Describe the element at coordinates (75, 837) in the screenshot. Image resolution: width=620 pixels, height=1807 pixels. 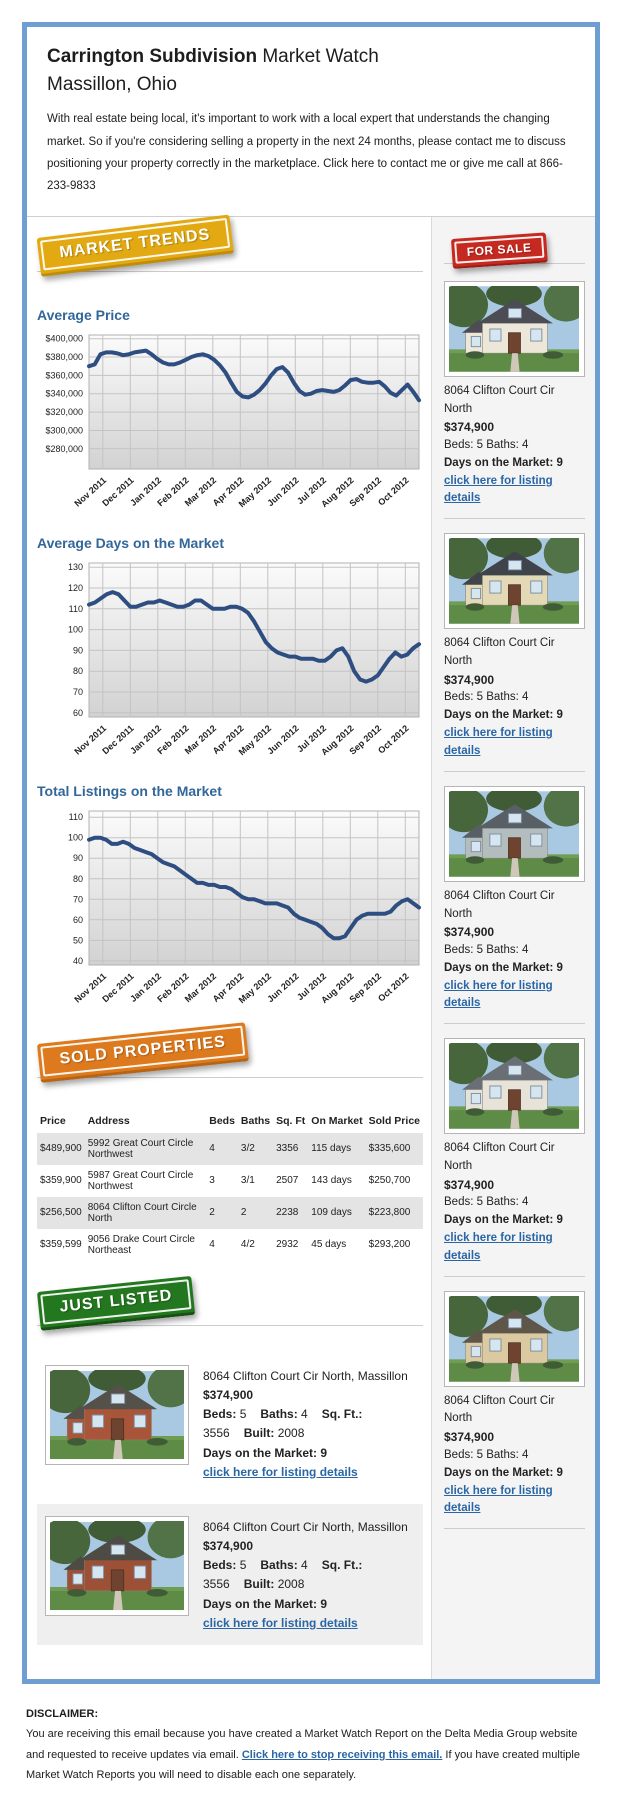
I see `svg-text: 100` at that location.